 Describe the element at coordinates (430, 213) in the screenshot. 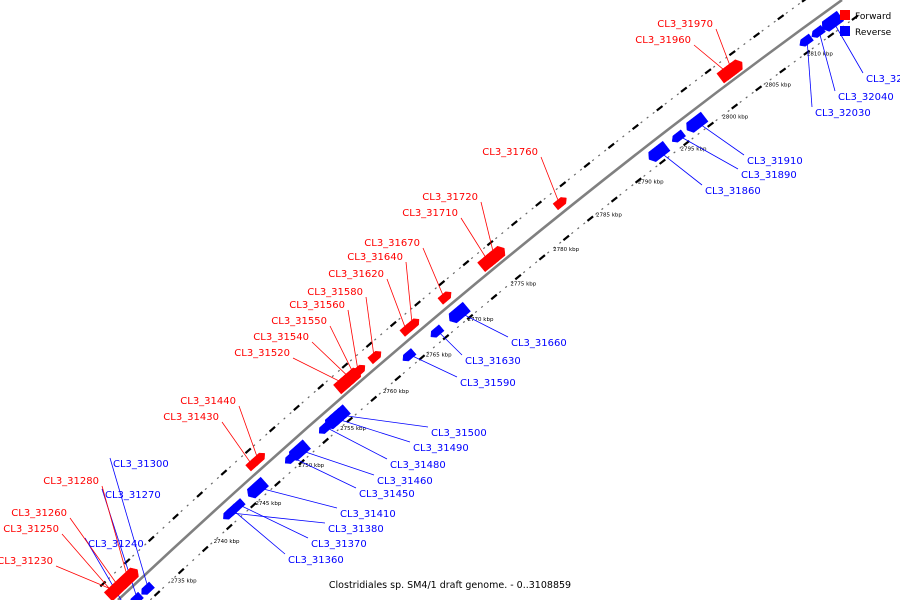

I see `gene-label: CL3_31710` at that location.